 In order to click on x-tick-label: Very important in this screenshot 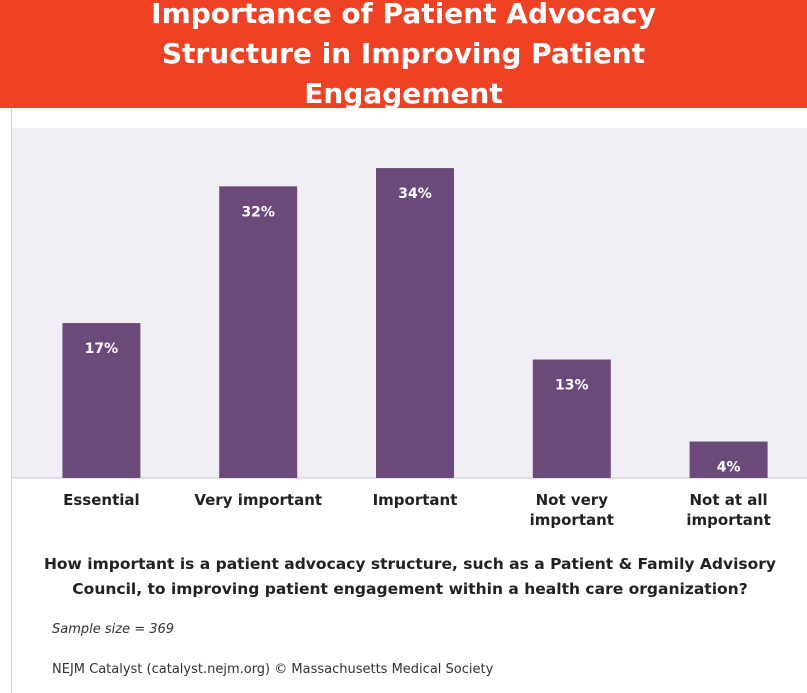, I will do `click(258, 500)`.